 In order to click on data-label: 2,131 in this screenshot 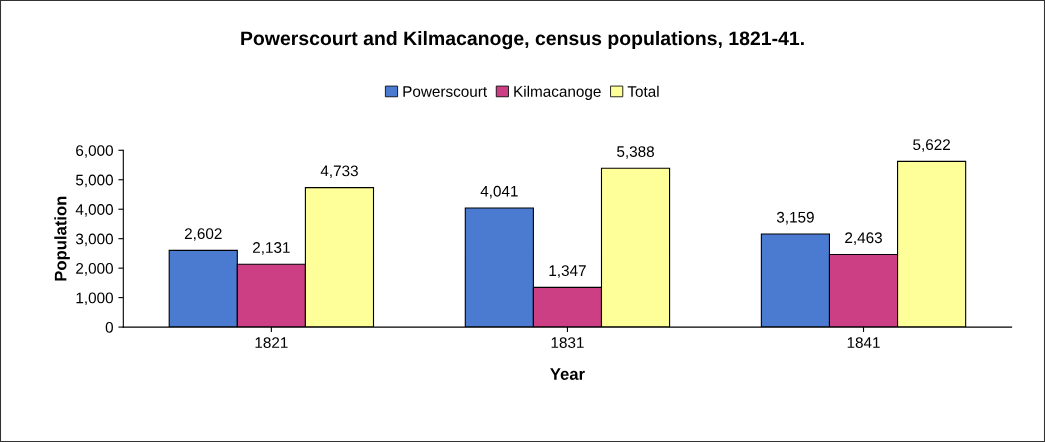, I will do `click(271, 248)`.